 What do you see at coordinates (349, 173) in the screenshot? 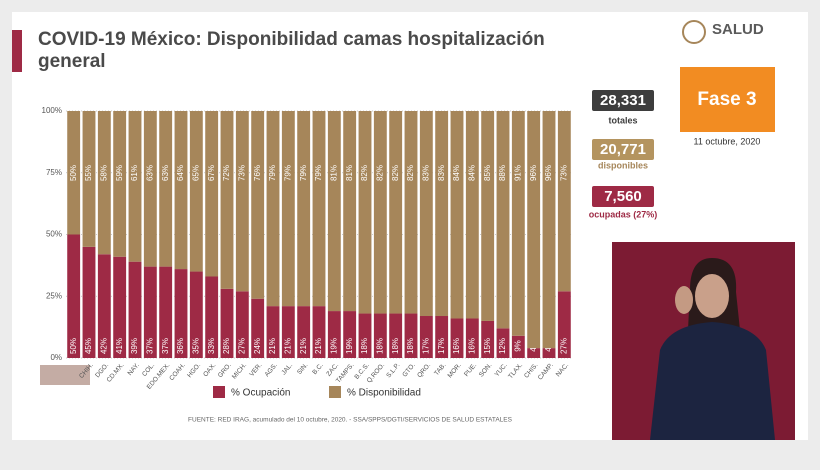
I see `value-label: 81%` at bounding box center [349, 173].